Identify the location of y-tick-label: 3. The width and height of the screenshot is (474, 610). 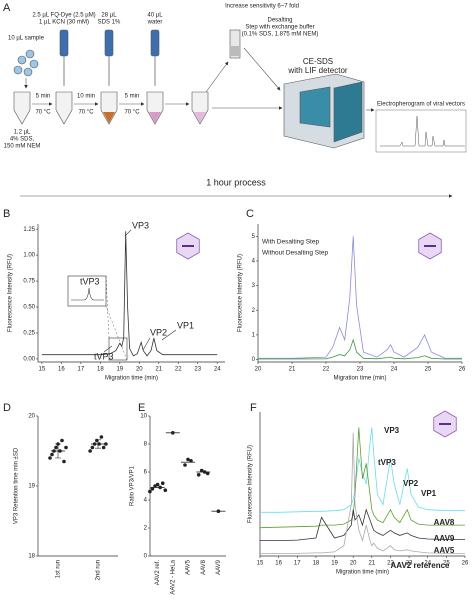
(254, 286).